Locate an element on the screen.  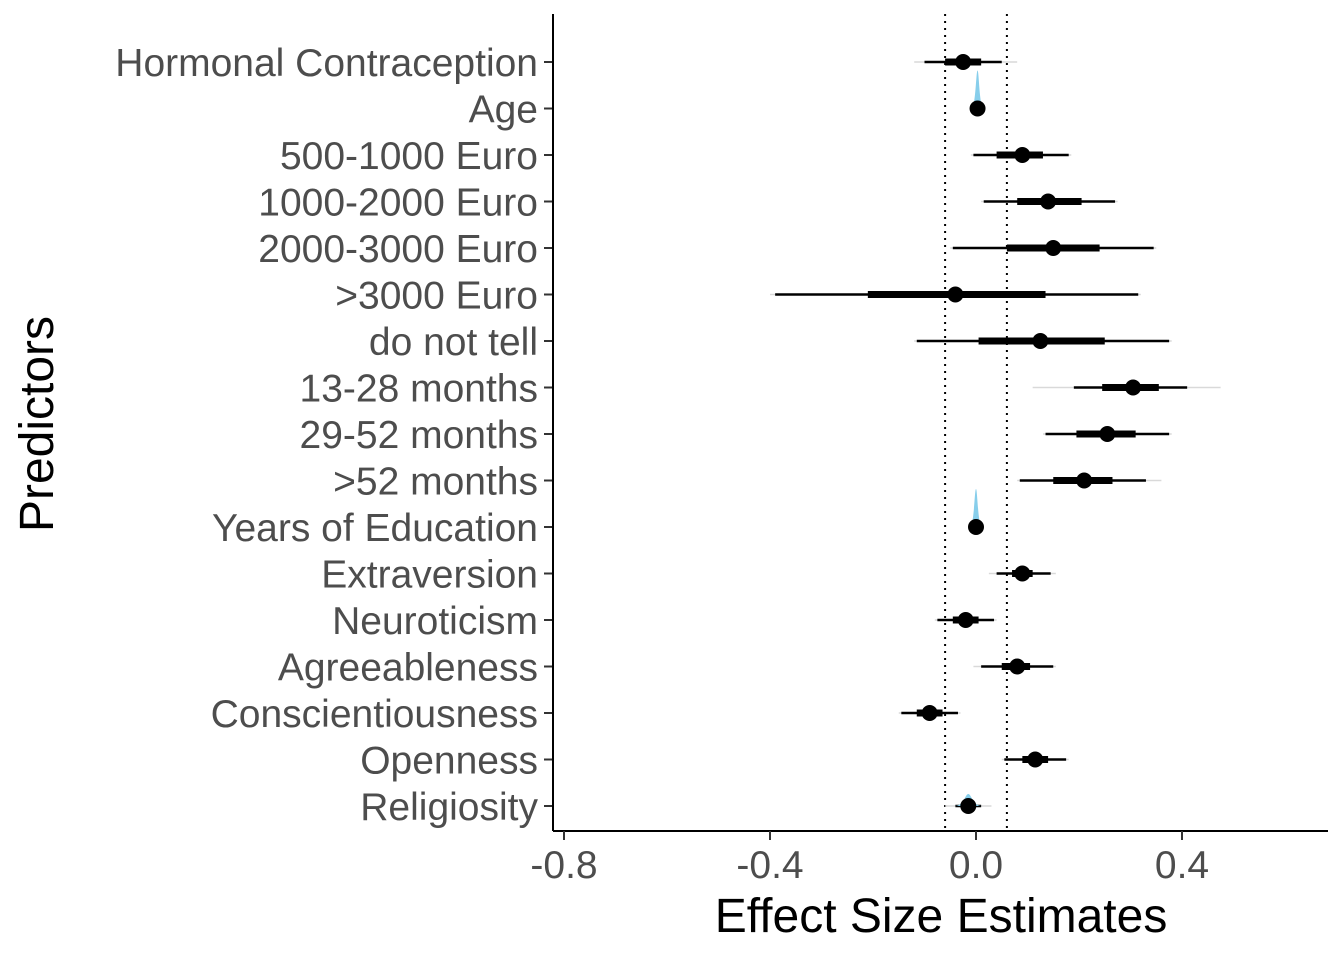
predictor-label: do not tell is located at coordinates (453, 342).